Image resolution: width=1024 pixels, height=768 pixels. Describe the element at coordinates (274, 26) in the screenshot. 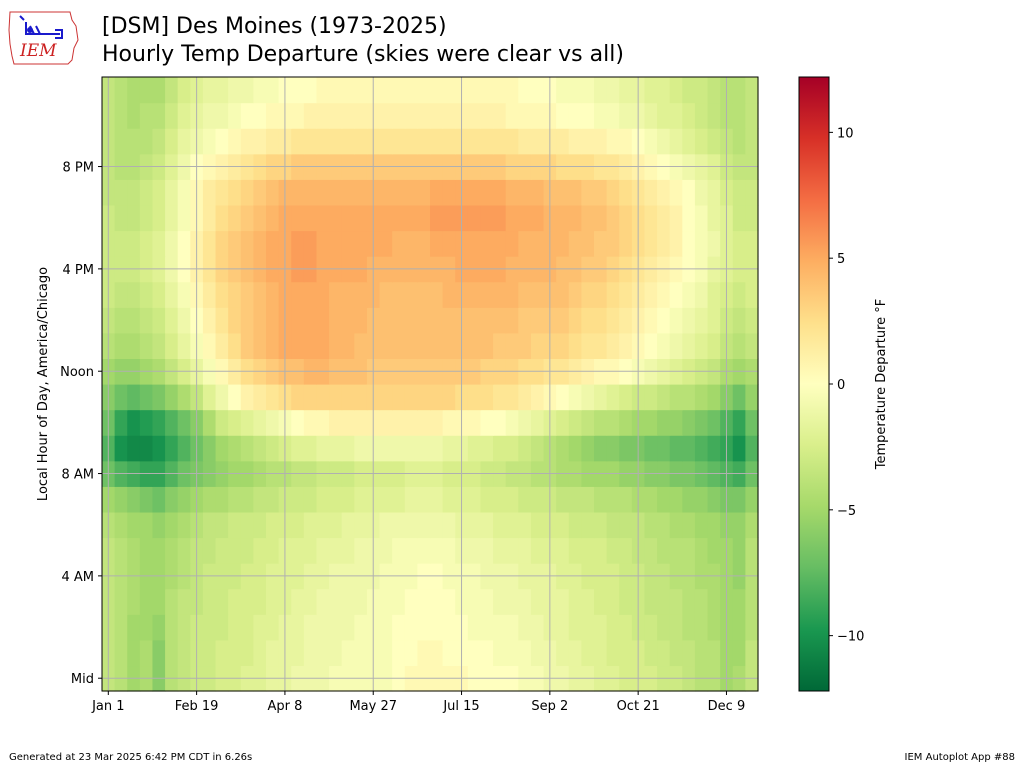

I see `chart-title: [DSM] Des Moines (1973-2025)` at that location.